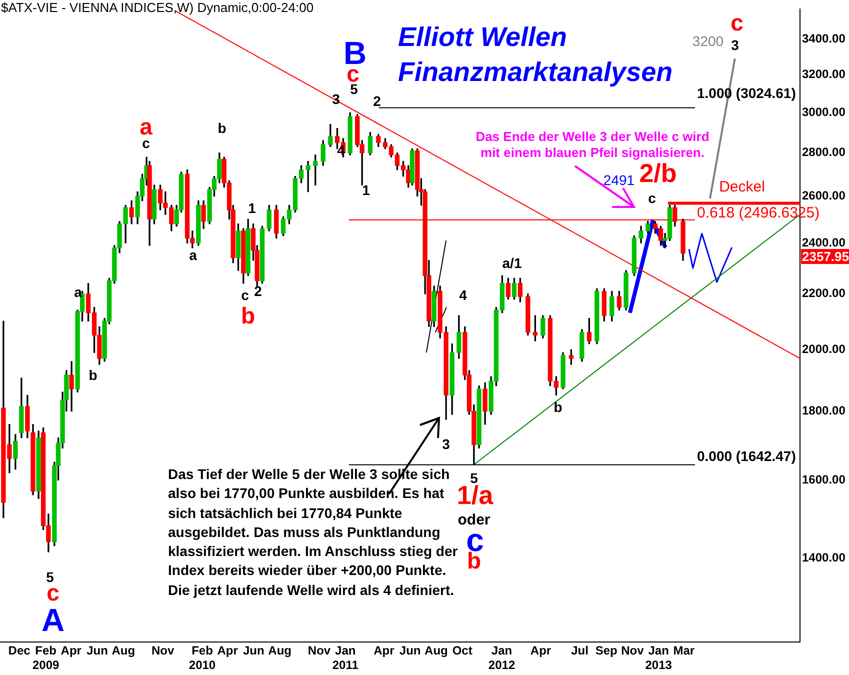 This screenshot has width=849, height=675. I want to click on y-tick-label: 2600.00, so click(824, 195).